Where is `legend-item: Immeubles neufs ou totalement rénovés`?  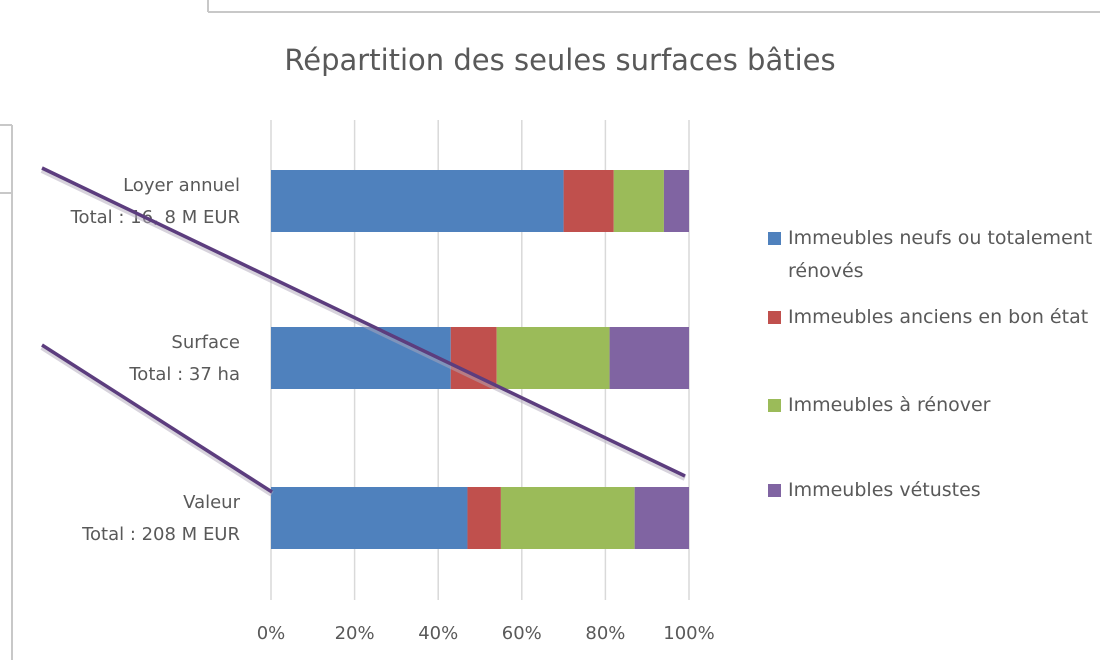
legend-item: Immeubles neufs ou totalement rénovés is located at coordinates (934, 255).